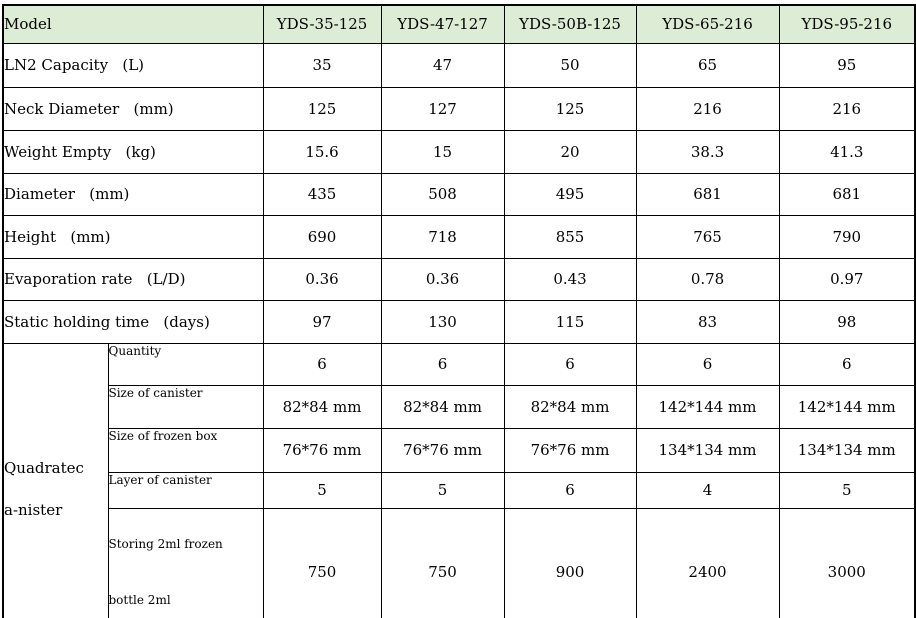  Describe the element at coordinates (707, 321) in the screenshot. I see `cell-value: 83` at that location.